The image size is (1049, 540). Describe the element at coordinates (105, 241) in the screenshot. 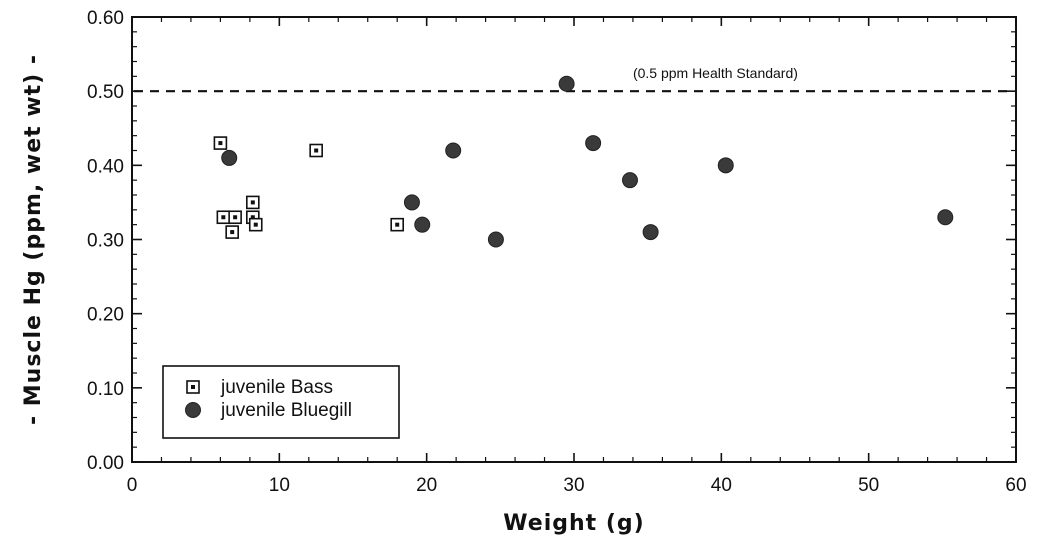

I see `y-tick-label: 0.30` at that location.